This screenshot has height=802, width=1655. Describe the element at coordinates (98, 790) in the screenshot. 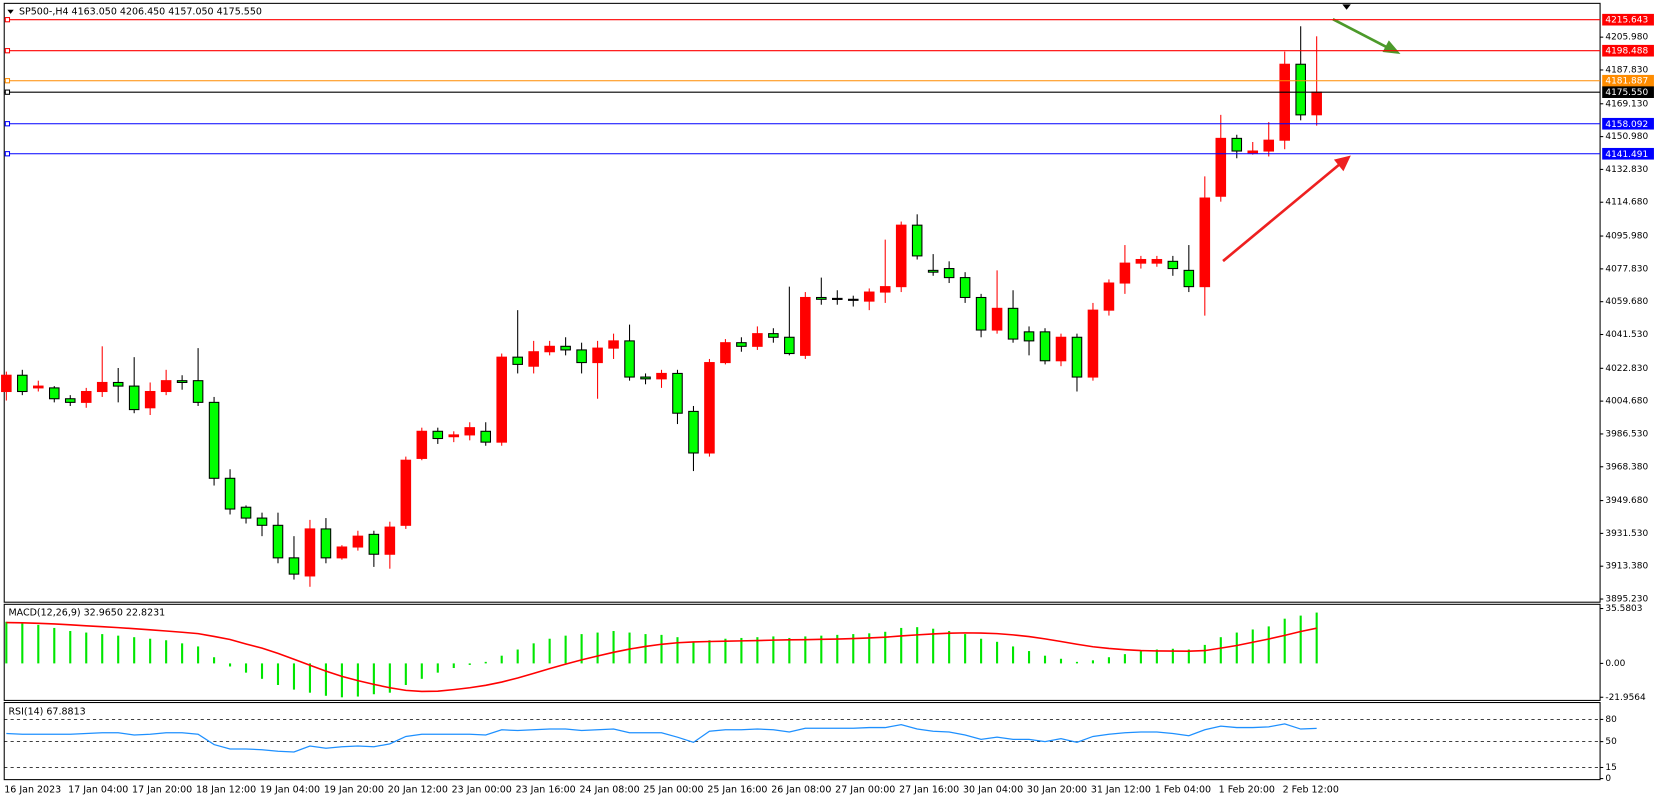

I see `x-tick-label: 17 Jan 04:00` at that location.